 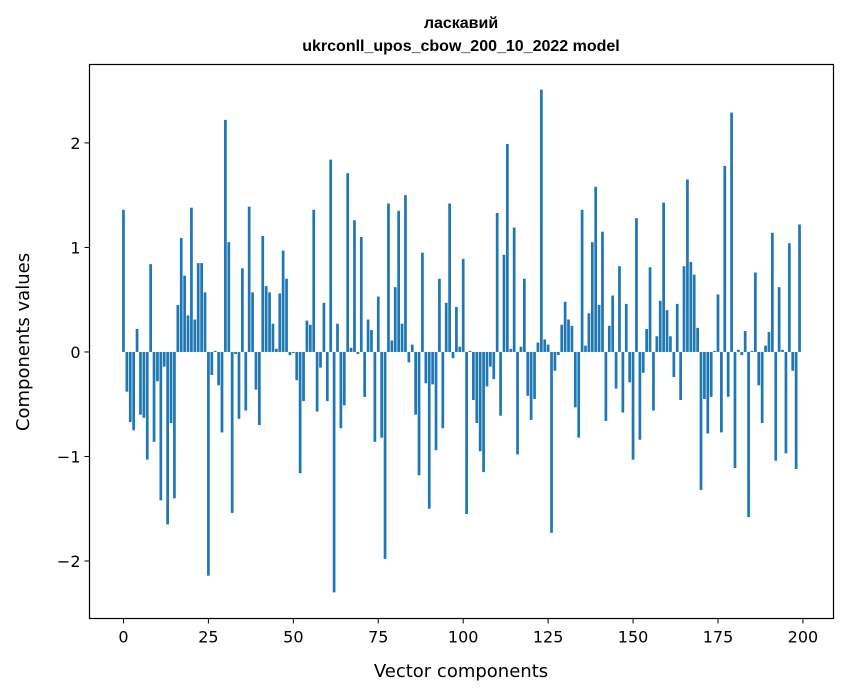 I want to click on x-tick-label: 200, so click(x=803, y=637).